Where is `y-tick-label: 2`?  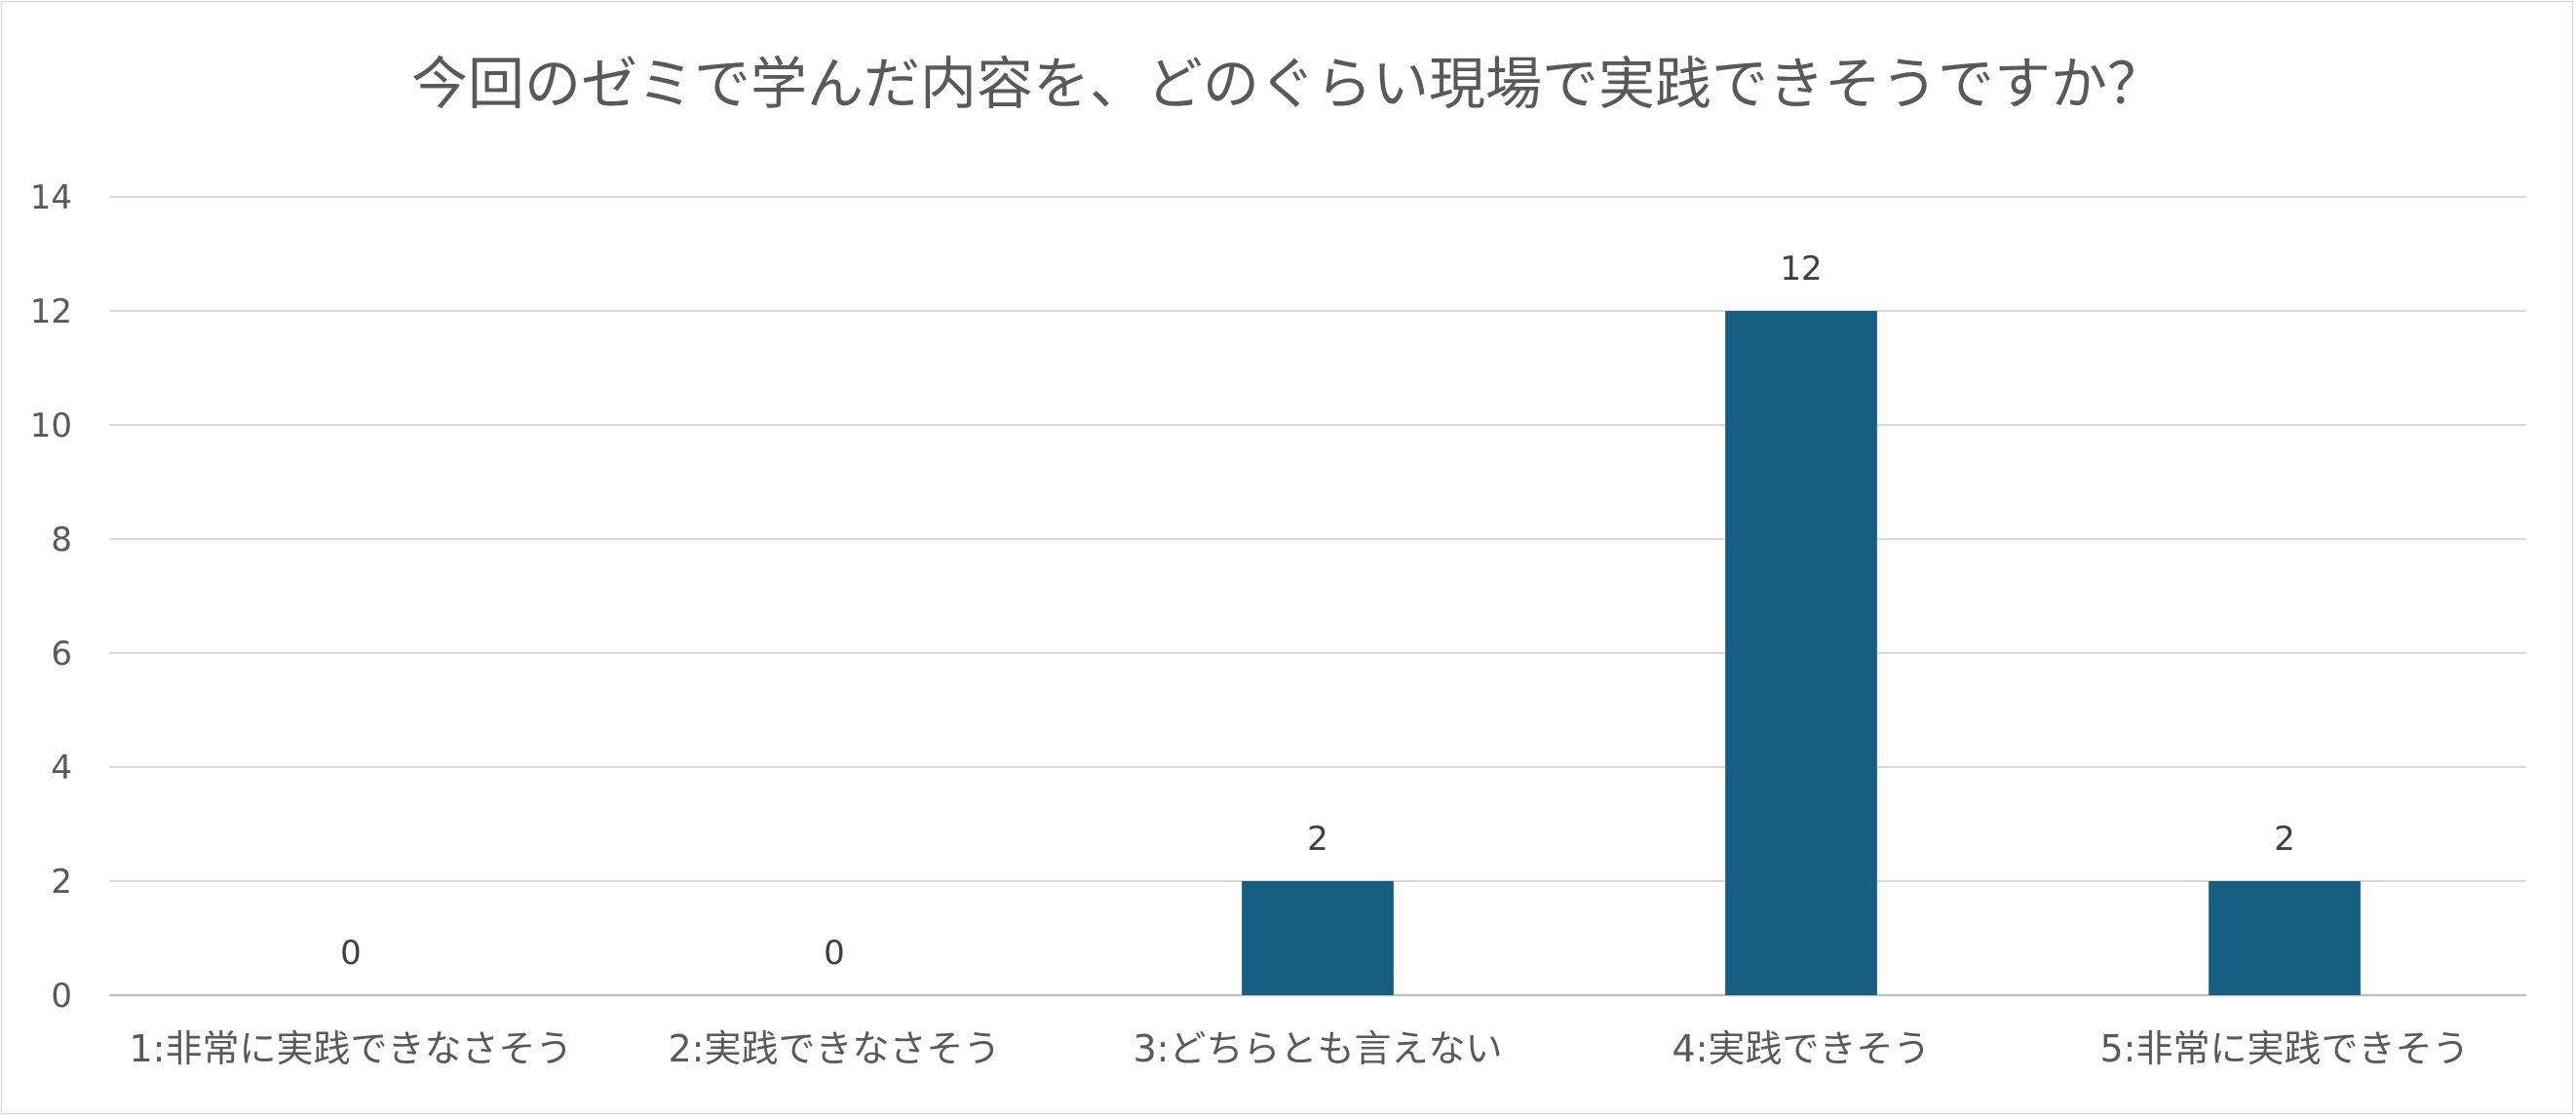 y-tick-label: 2 is located at coordinates (61, 882).